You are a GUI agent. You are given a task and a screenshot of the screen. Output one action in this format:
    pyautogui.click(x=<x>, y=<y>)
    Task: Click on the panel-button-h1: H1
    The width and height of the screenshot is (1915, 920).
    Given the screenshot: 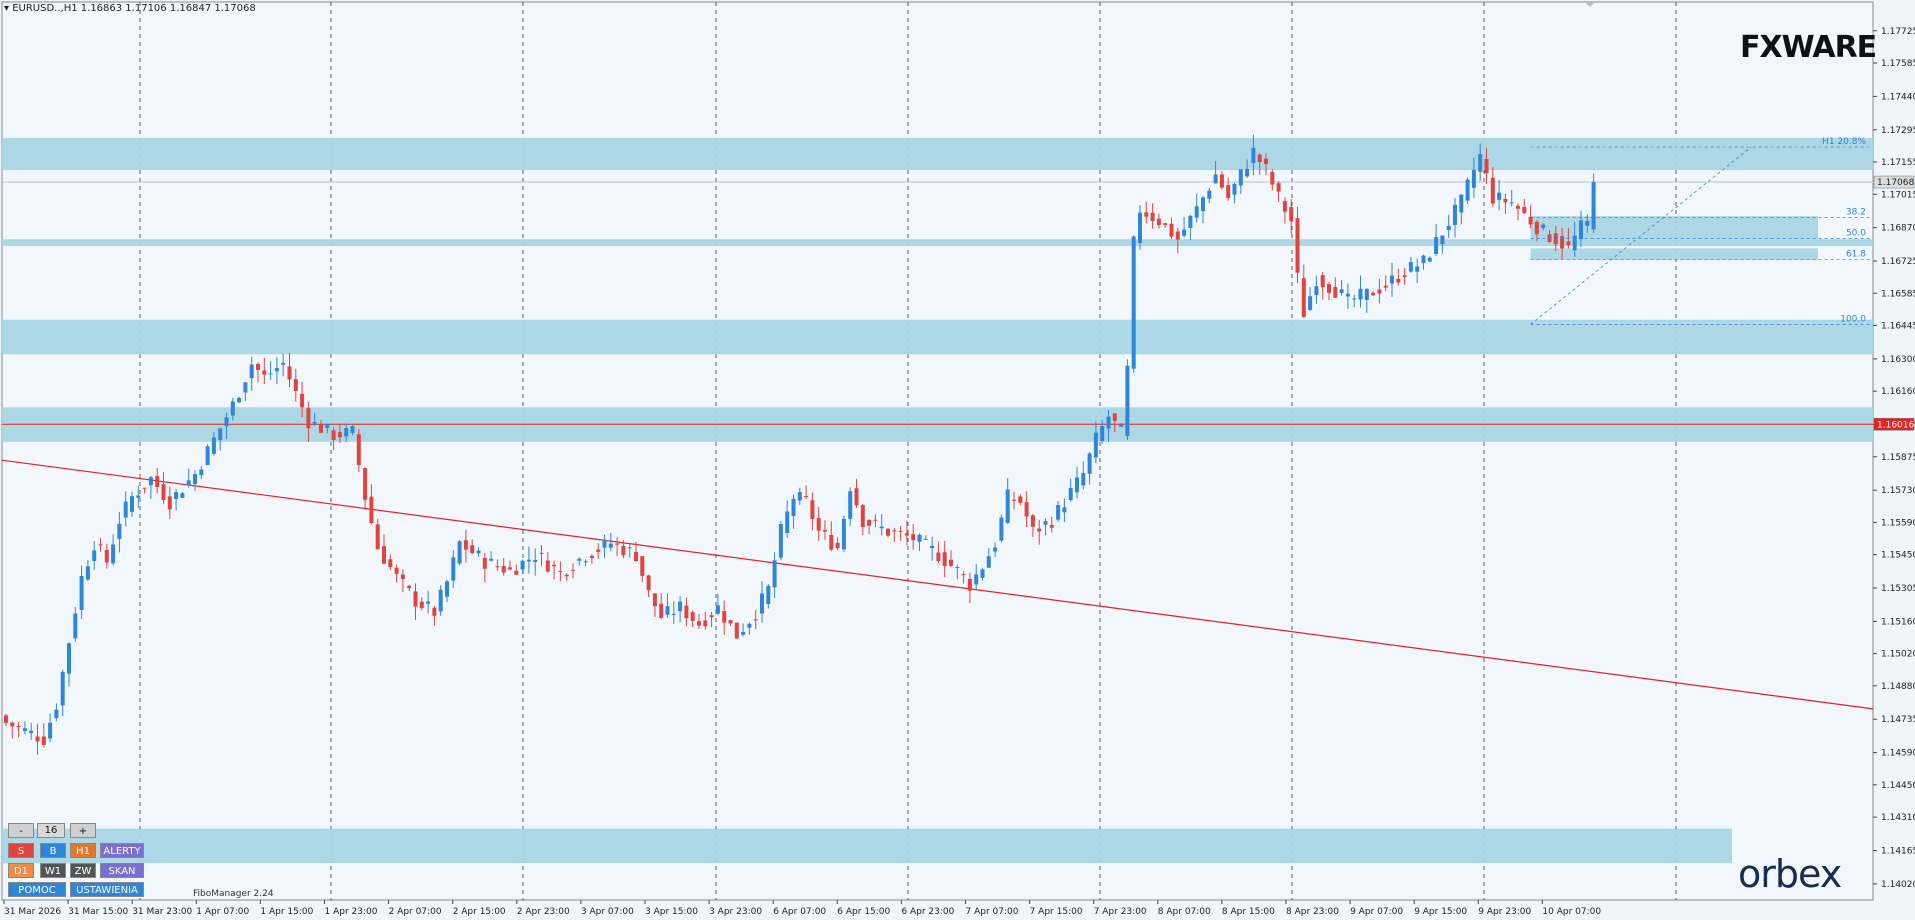 What is the action you would take?
    pyautogui.click(x=83, y=850)
    